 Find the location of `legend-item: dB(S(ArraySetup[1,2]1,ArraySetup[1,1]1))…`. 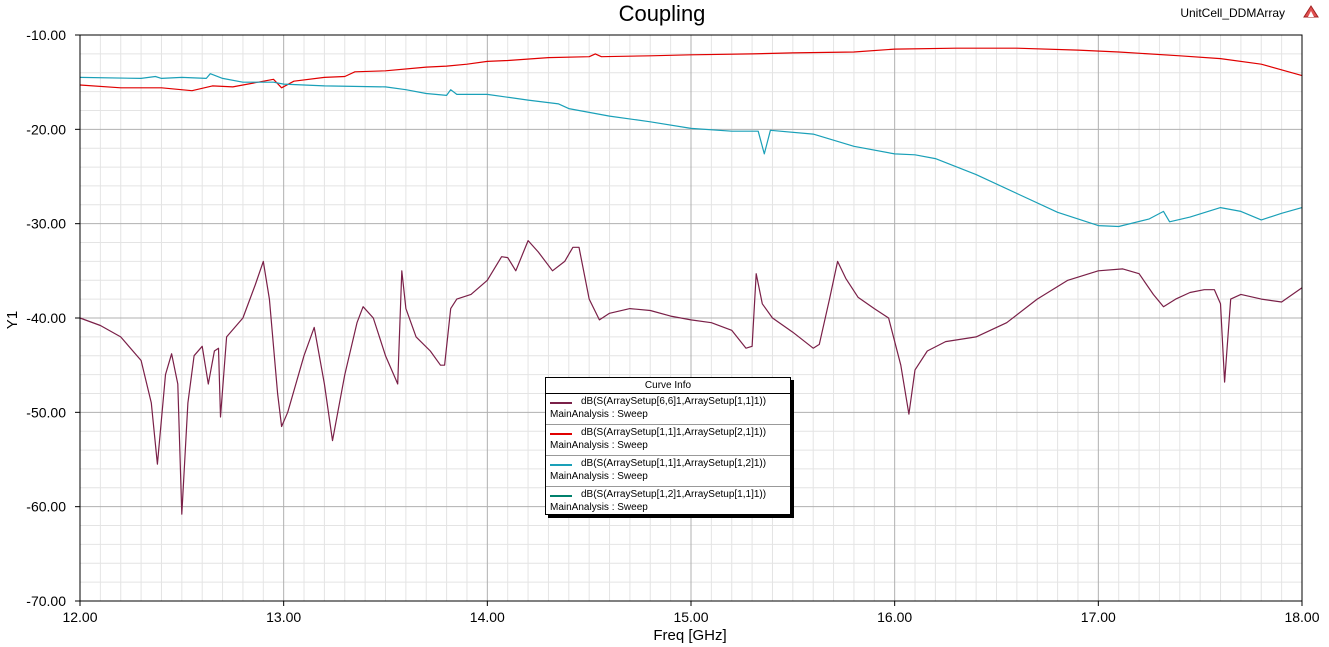

legend-item: dB(S(ArraySetup[1,2]1,ArraySetup[1,1]1))… is located at coordinates (668, 502).